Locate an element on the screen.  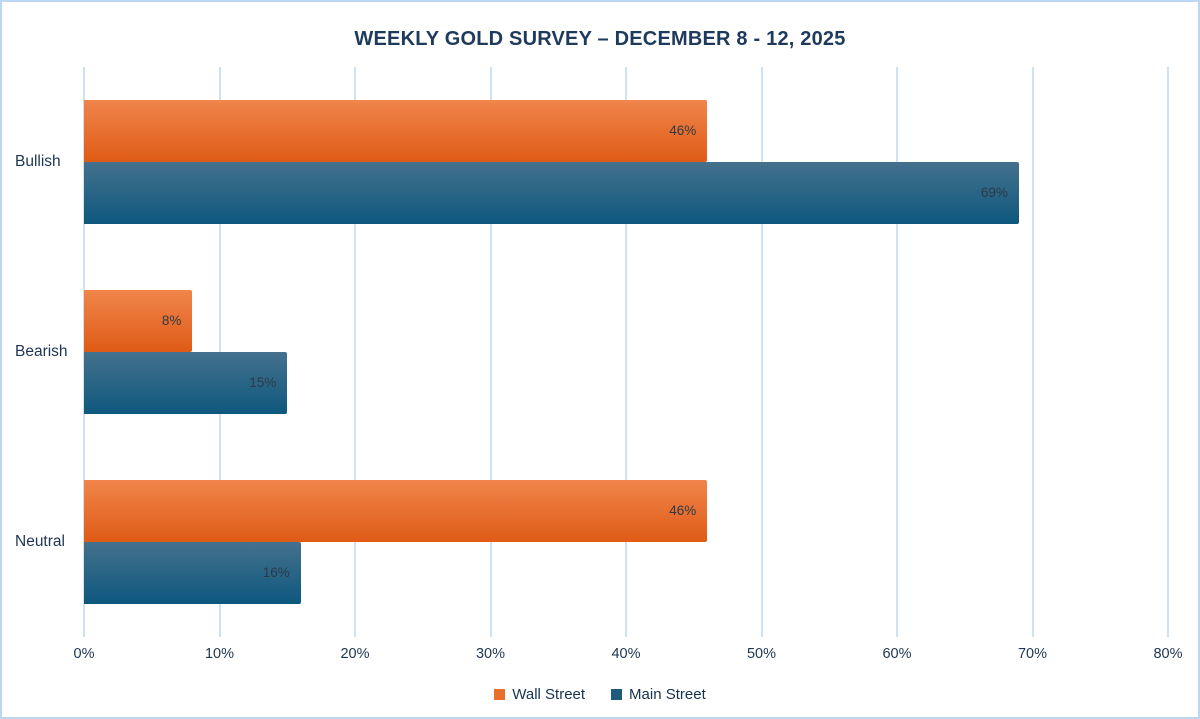
data-label: 69% is located at coordinates (994, 192).